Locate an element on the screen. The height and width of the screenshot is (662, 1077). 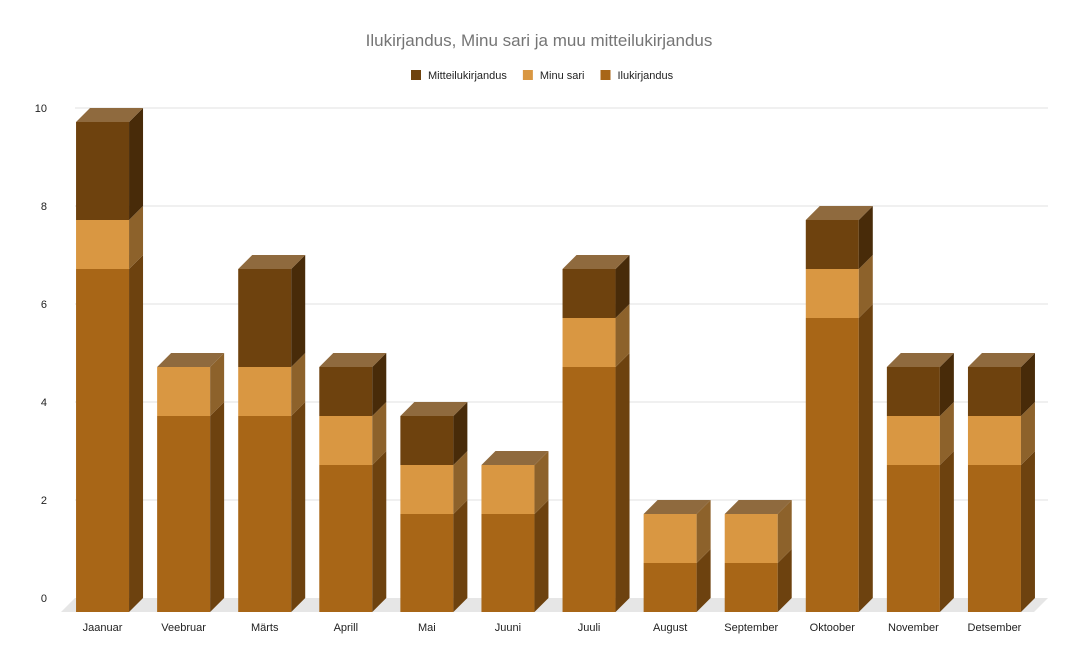
bar-stack-September is located at coordinates (758, 556).